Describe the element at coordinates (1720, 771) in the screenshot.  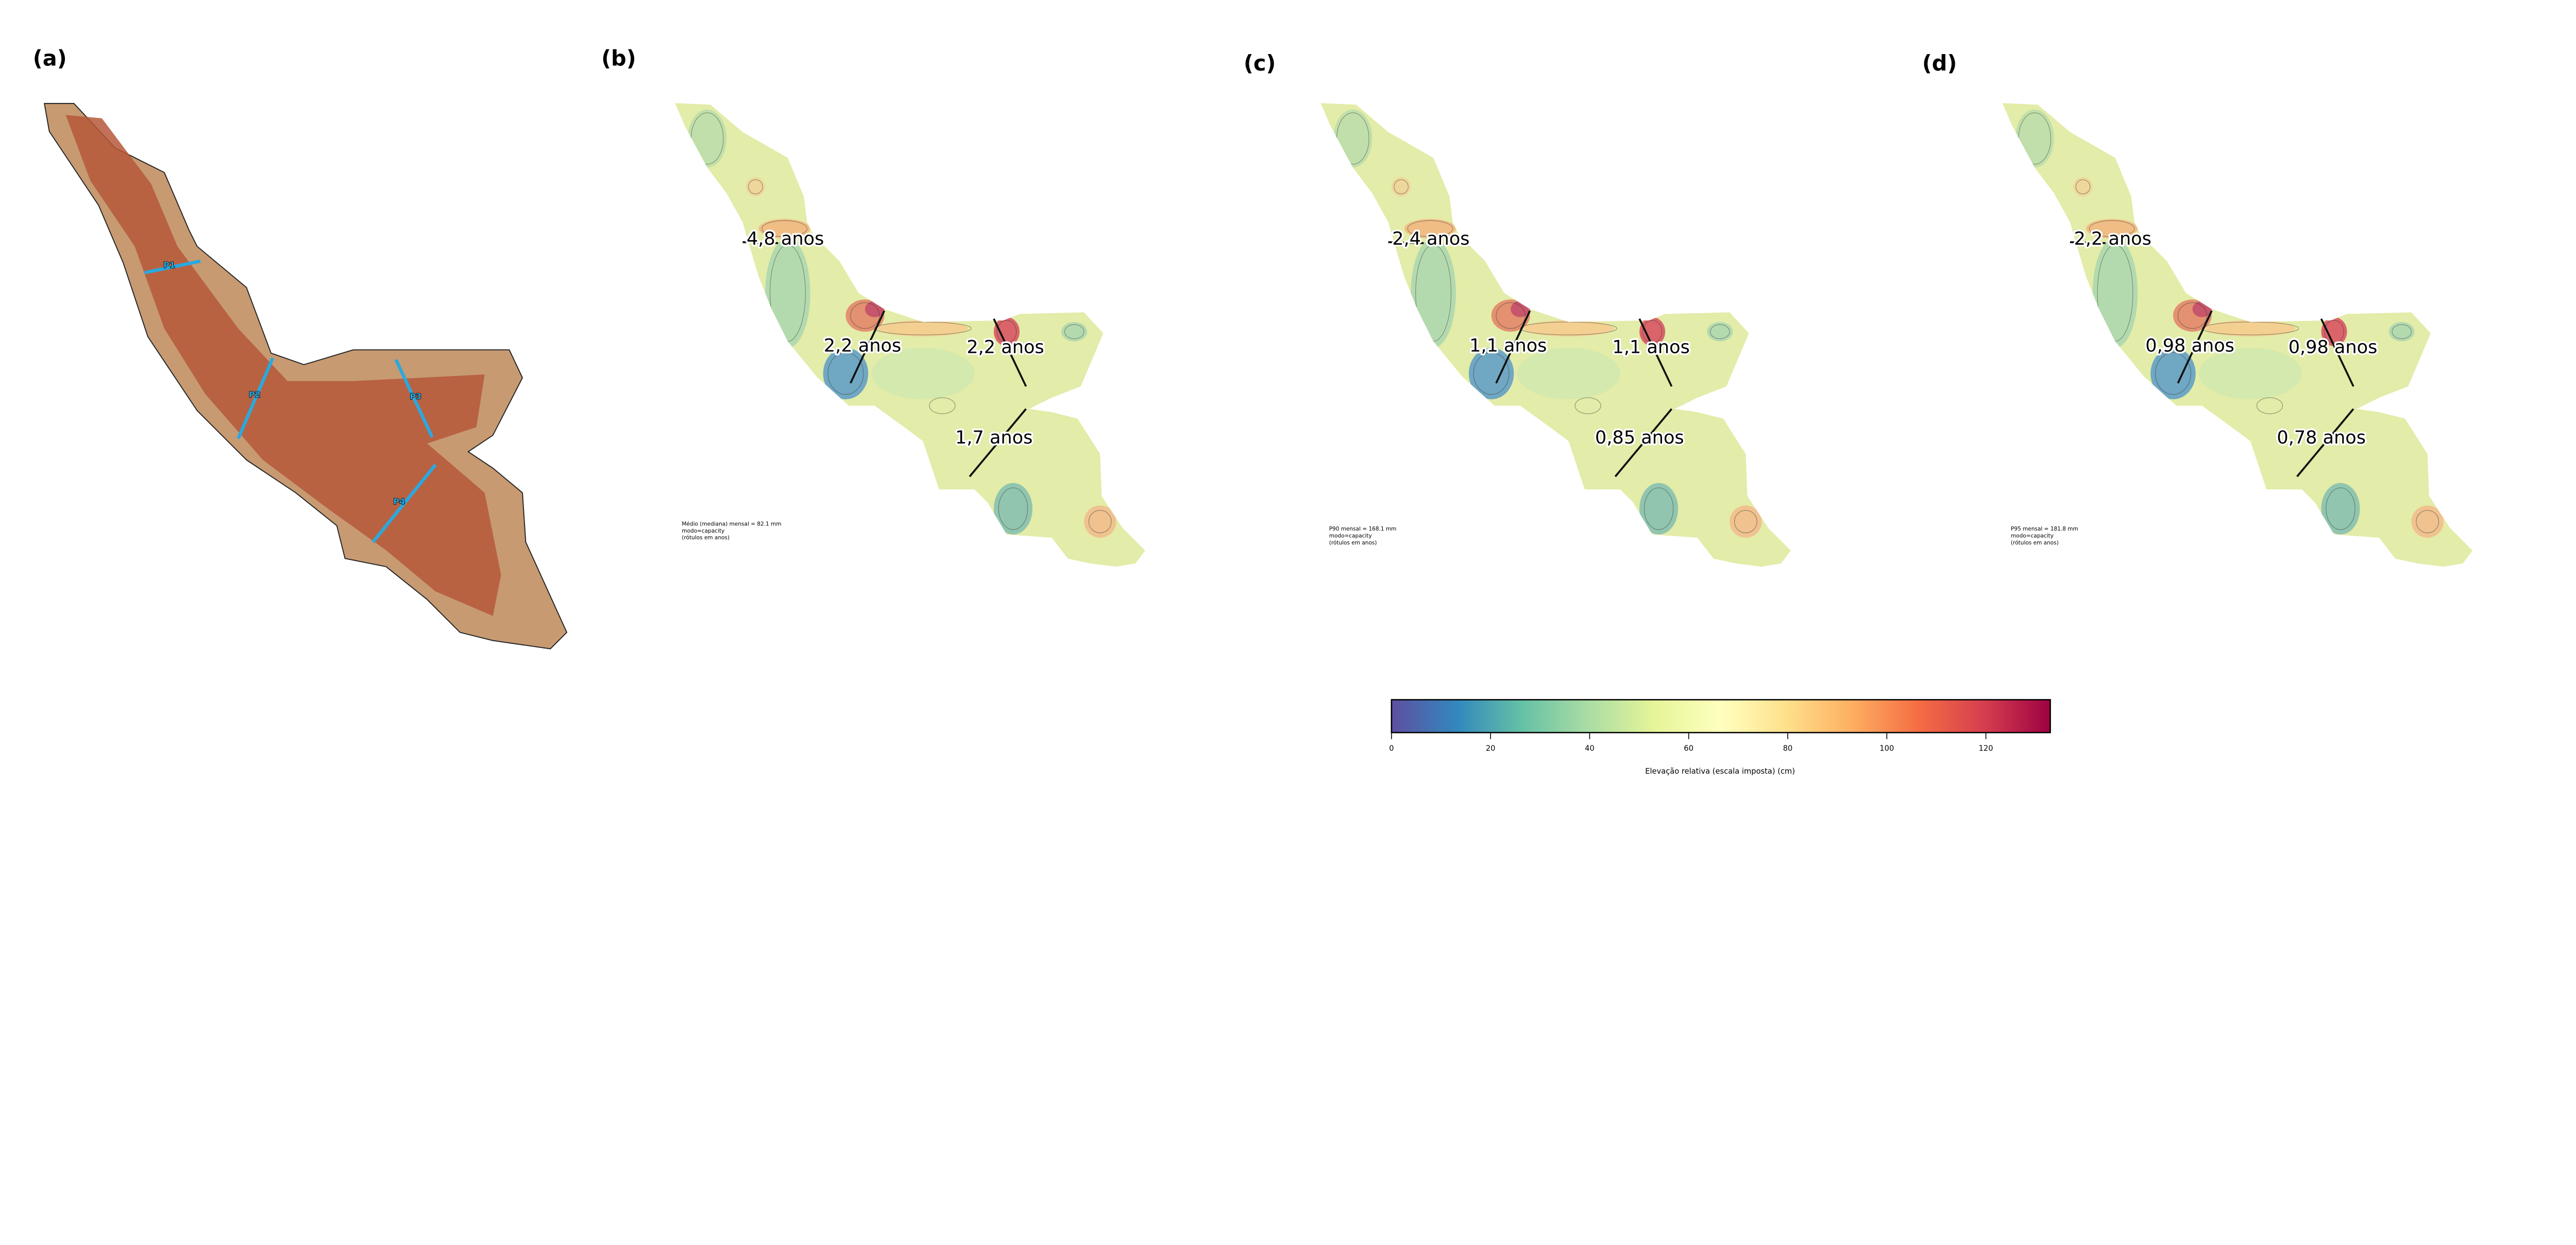
I see `colorbar-label: Elevação relativa (escala imposta) (cm)` at that location.